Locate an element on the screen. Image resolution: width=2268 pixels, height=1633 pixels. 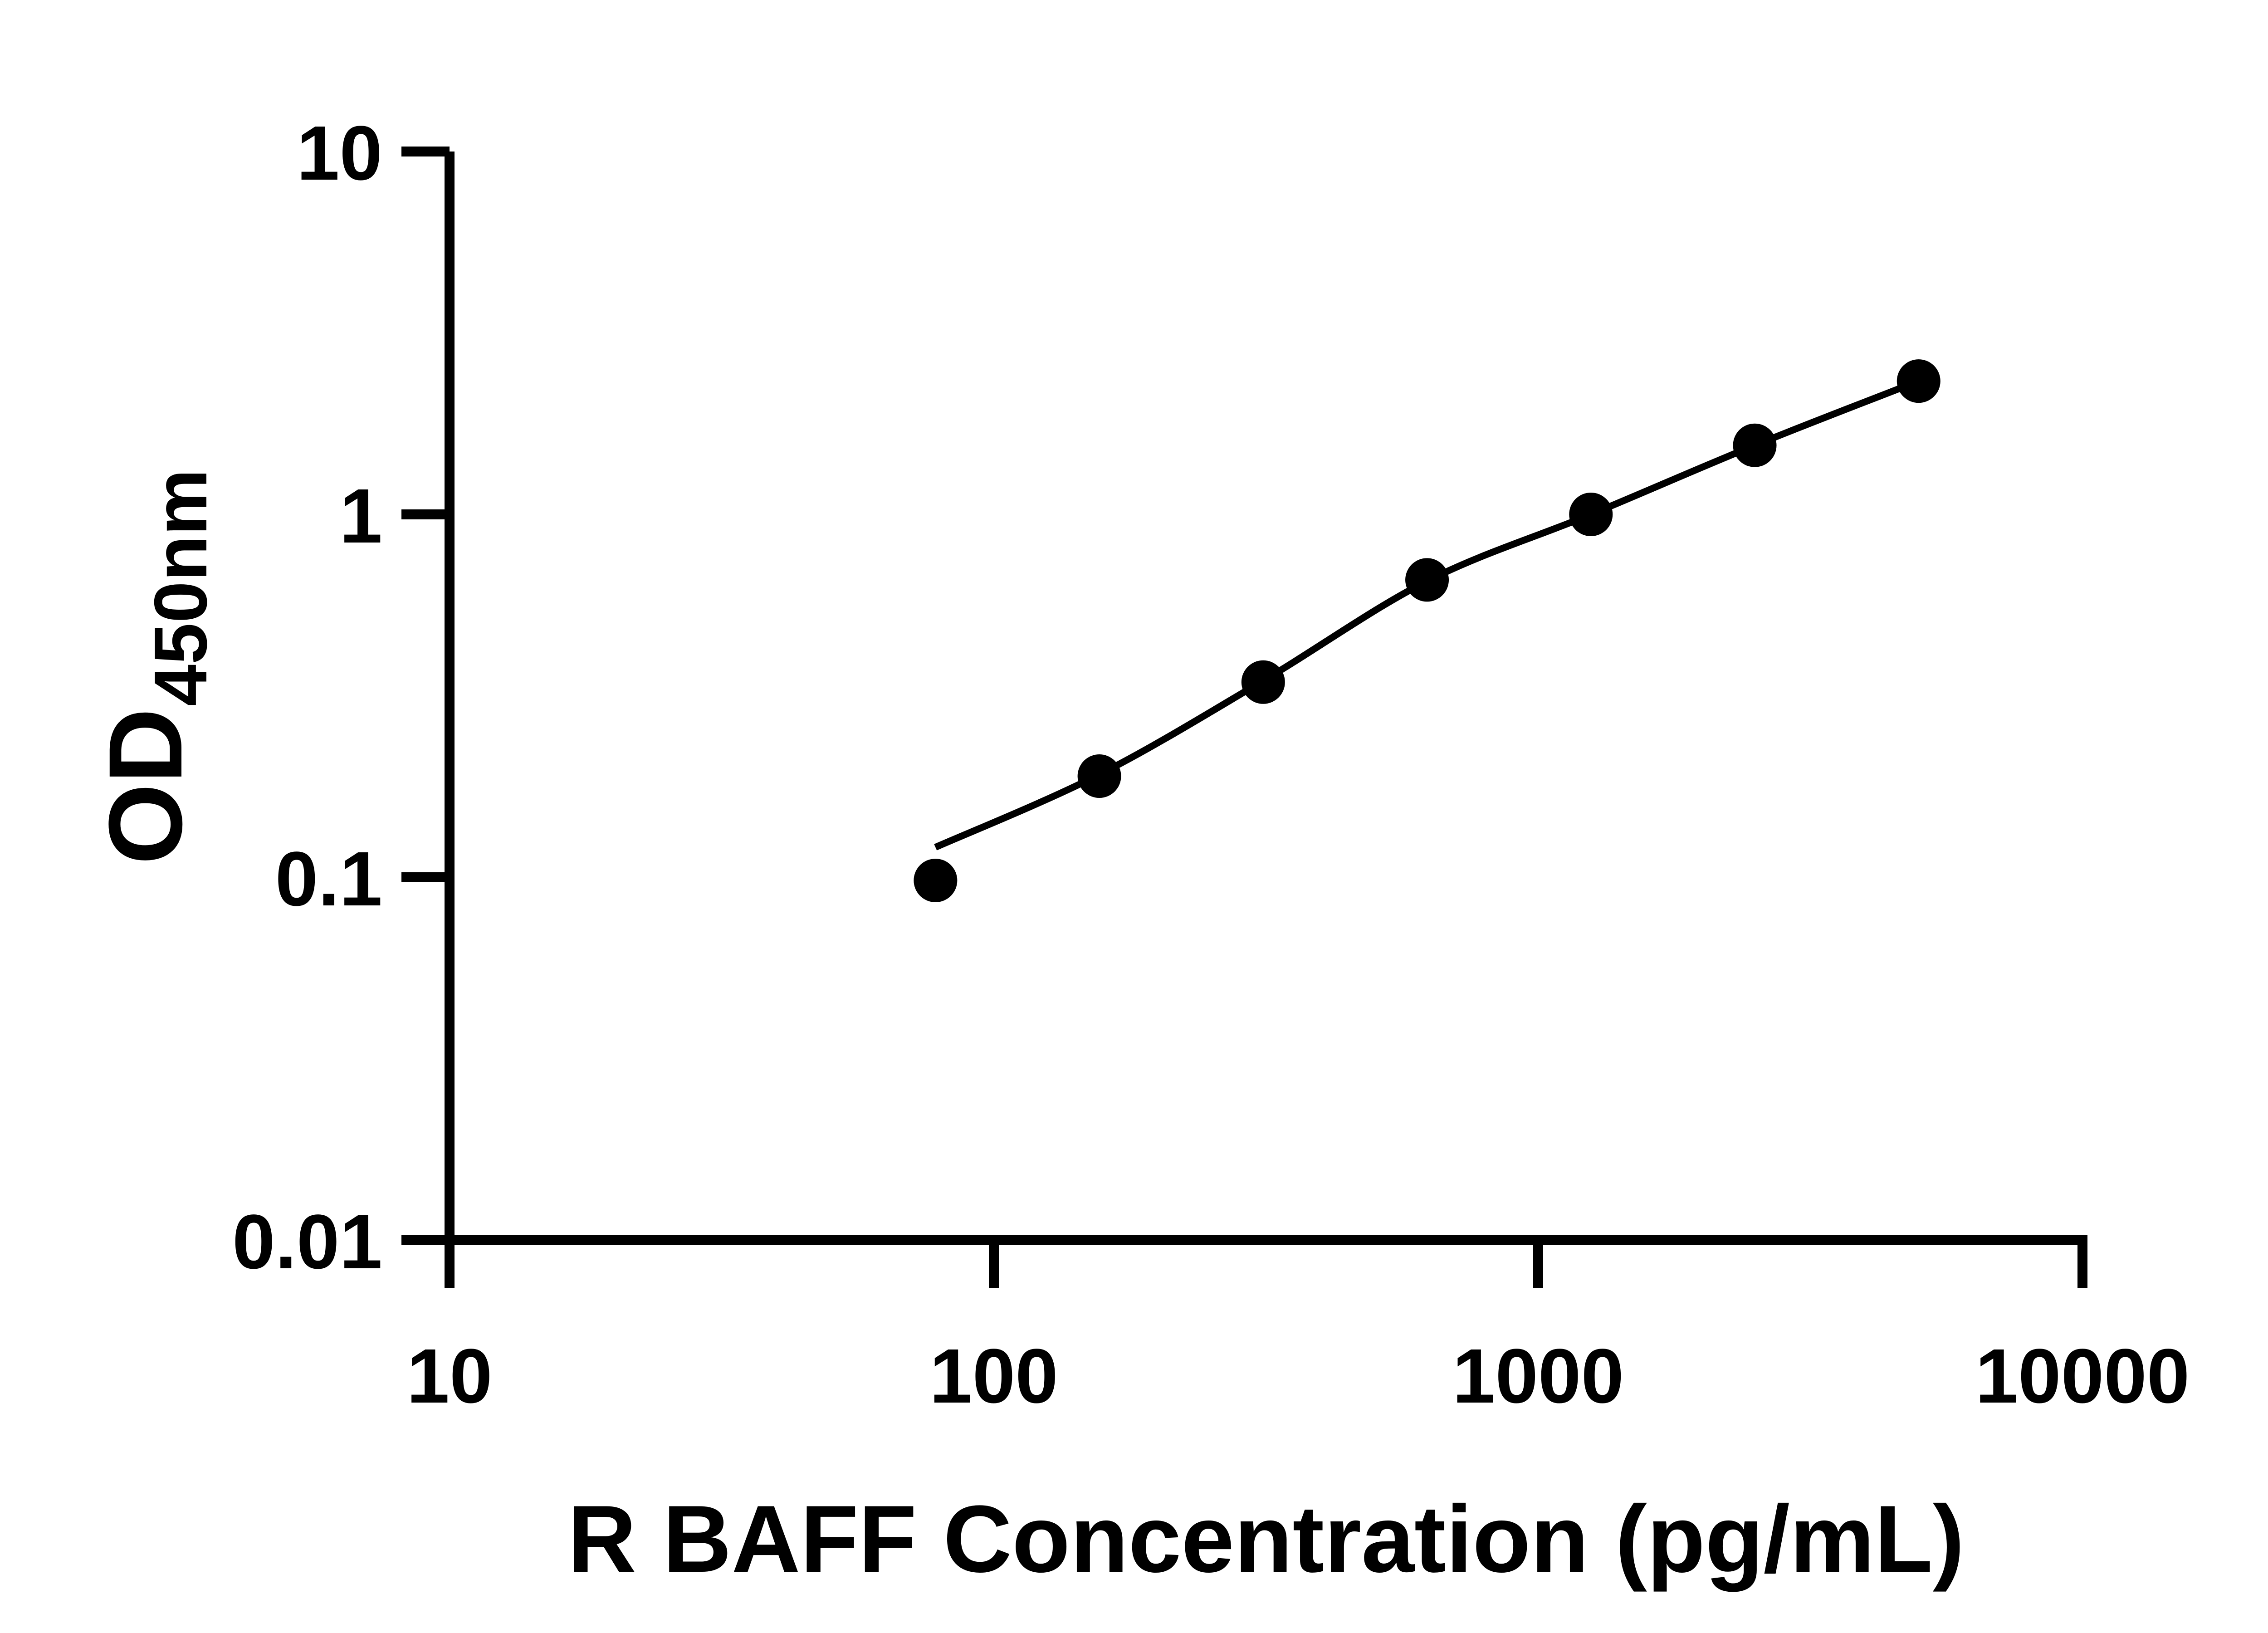
y-axis-title-subscript: 450nm is located at coordinates (181, 587).